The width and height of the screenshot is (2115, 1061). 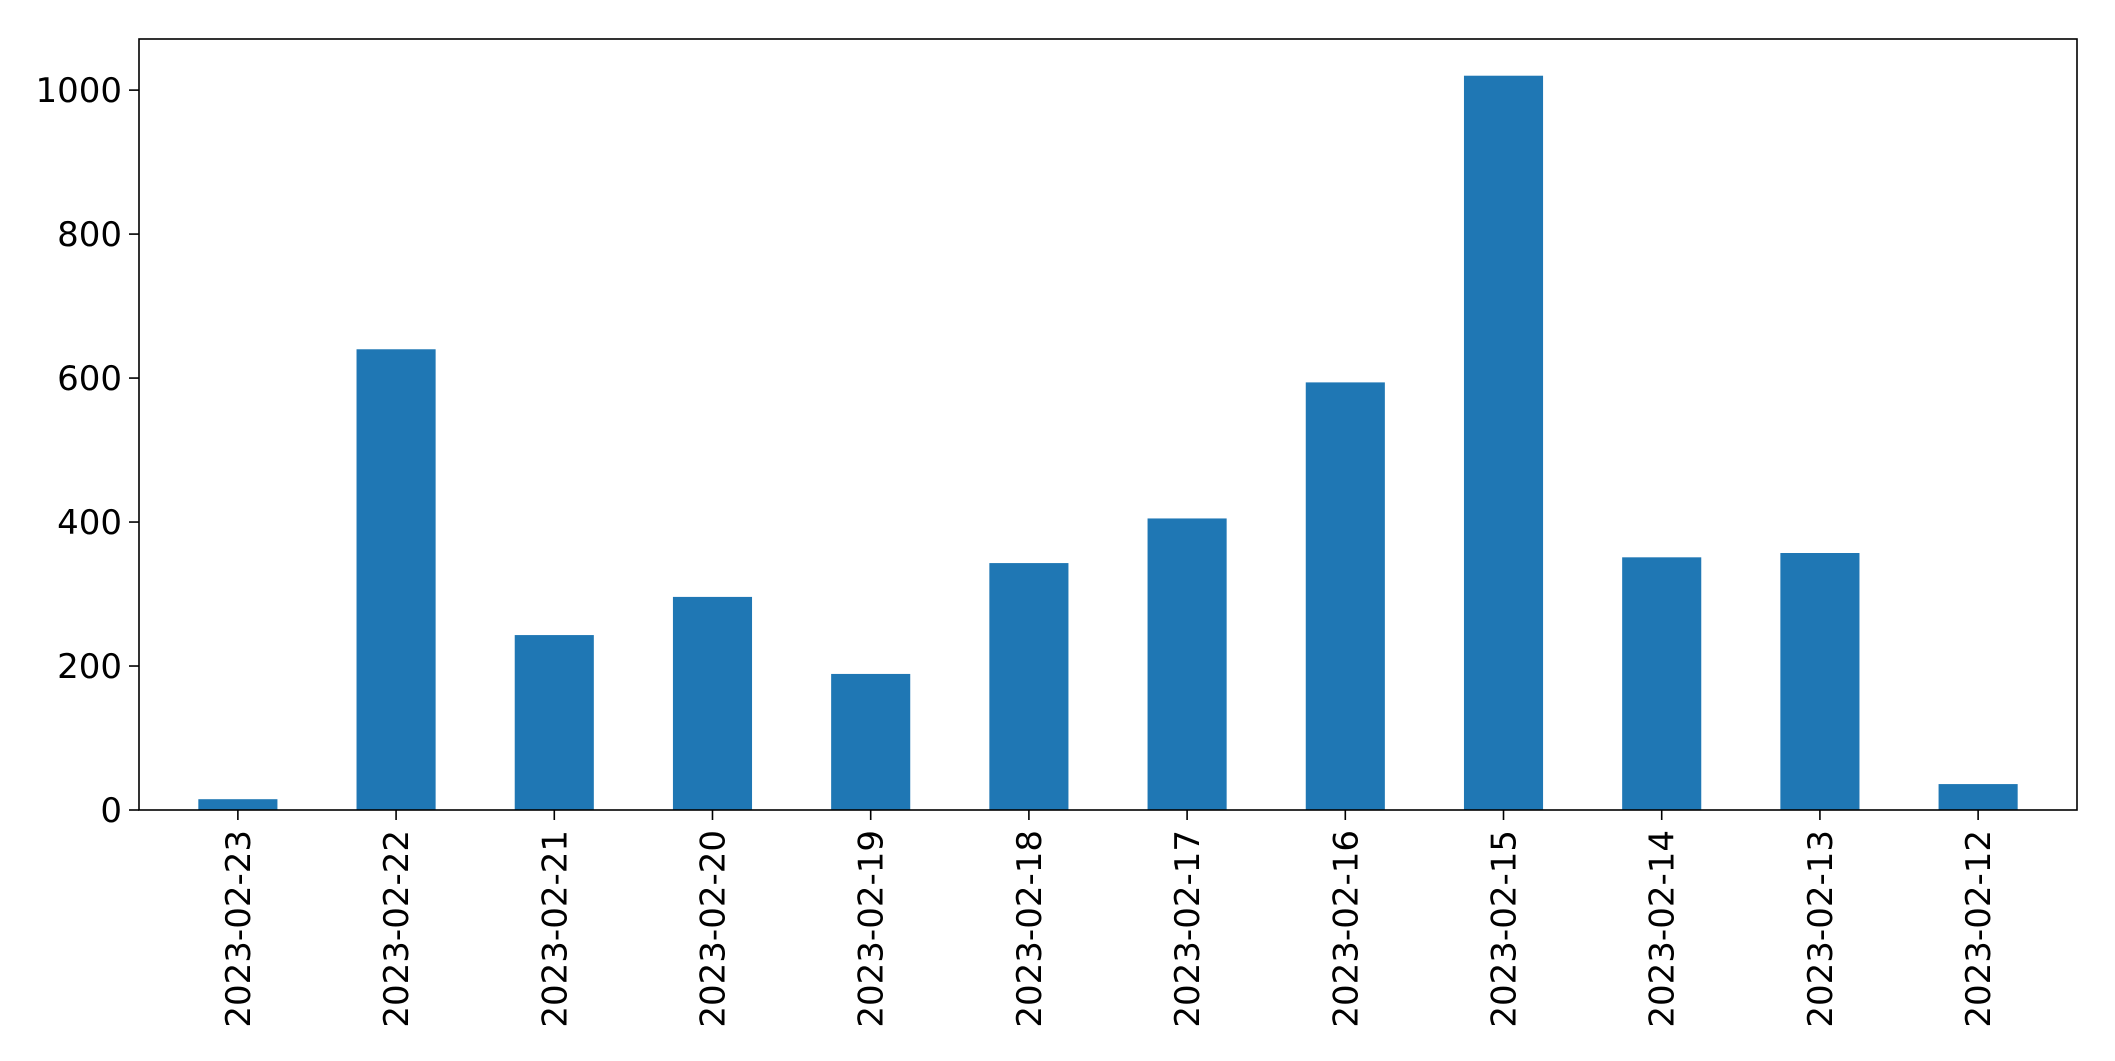 I want to click on y-tick-label: 200, so click(x=89, y=667).